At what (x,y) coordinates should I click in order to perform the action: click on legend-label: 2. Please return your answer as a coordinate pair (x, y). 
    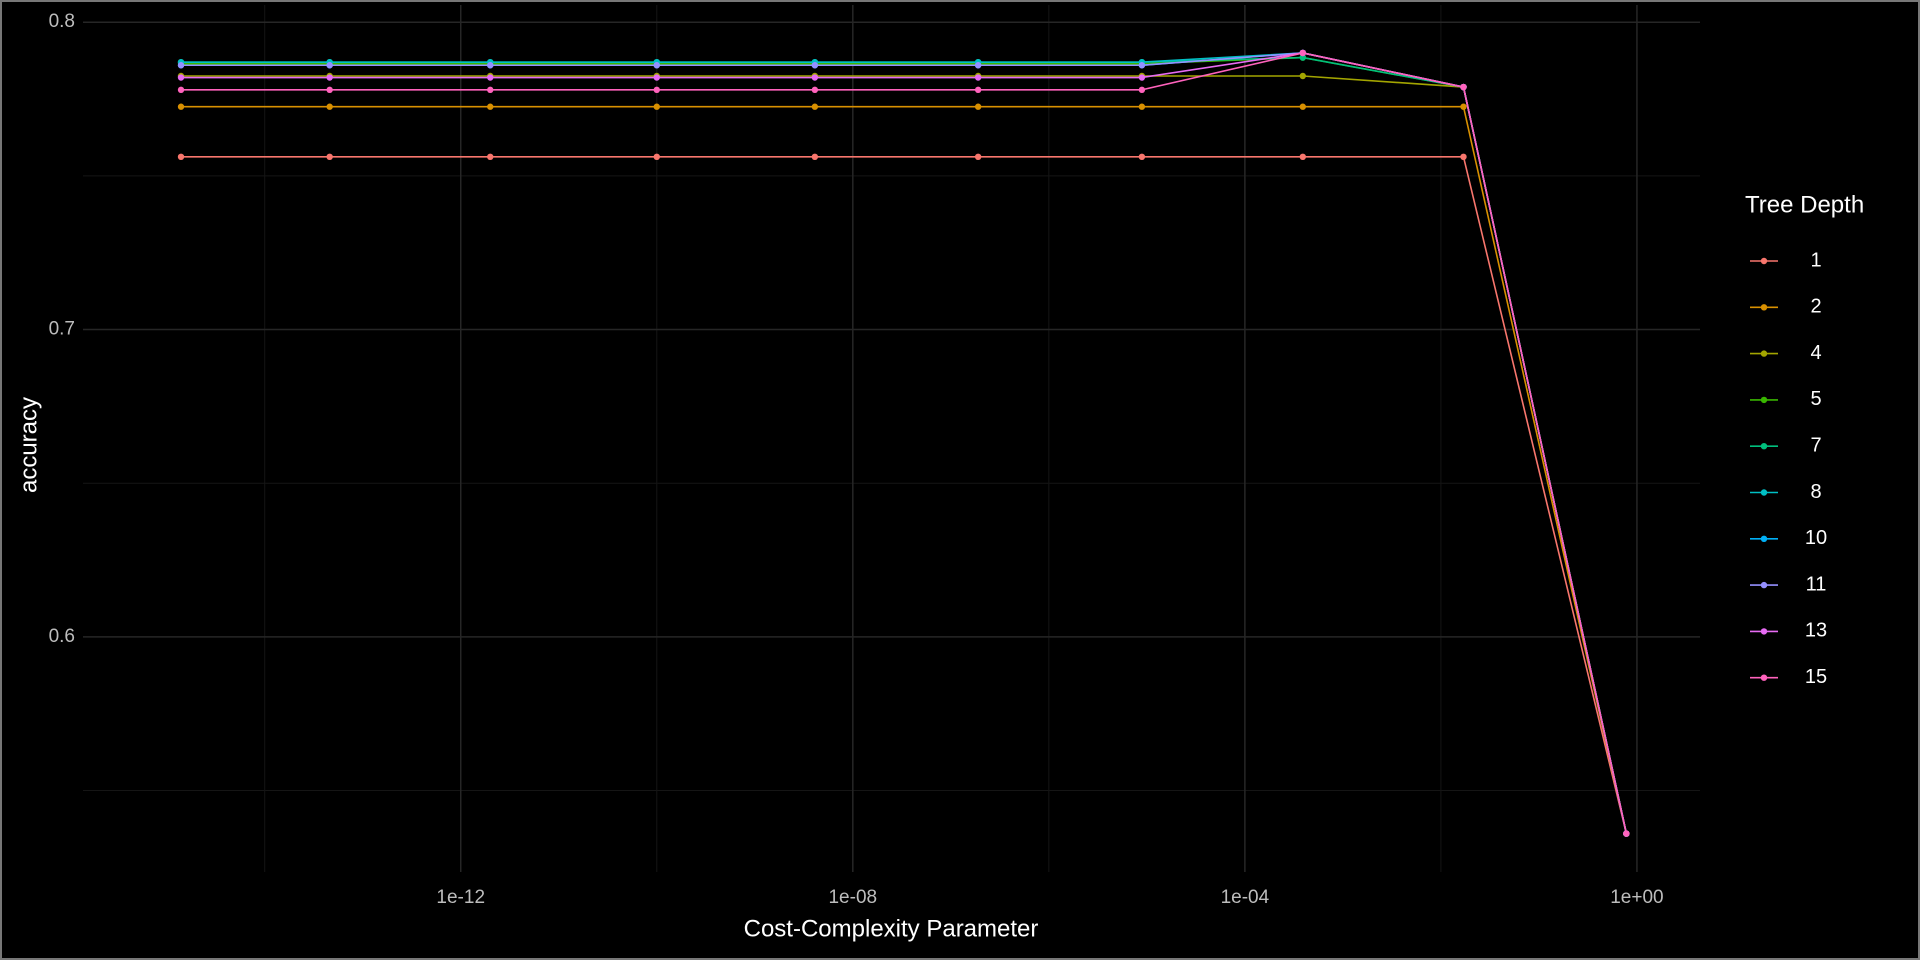
    Looking at the image, I should click on (1815, 307).